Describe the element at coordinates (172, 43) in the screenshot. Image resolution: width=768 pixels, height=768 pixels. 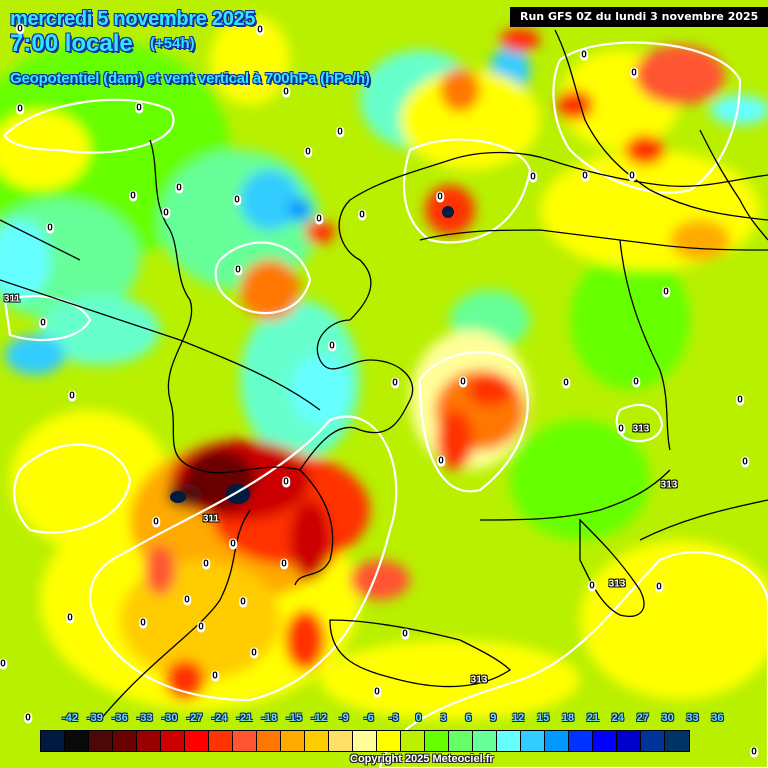
I see `forecast-lead-time: (+54h)` at that location.